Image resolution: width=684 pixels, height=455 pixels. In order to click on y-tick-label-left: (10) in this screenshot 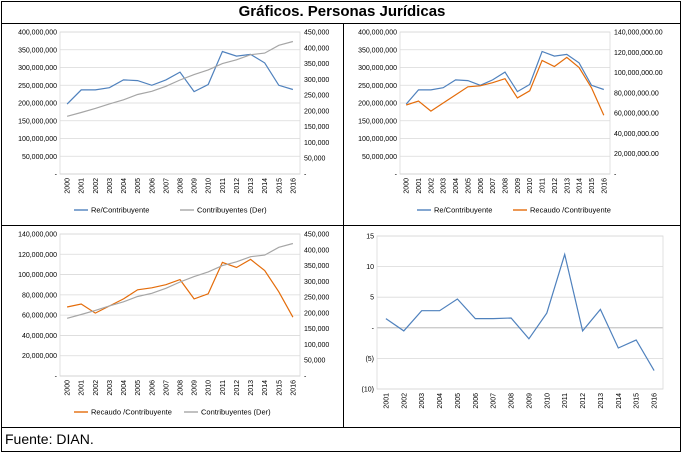, I will do `click(368, 390)`.